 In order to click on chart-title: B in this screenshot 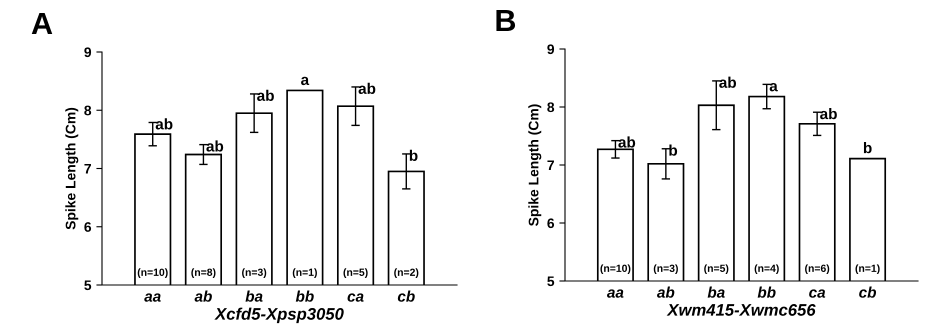, I will do `click(506, 21)`.